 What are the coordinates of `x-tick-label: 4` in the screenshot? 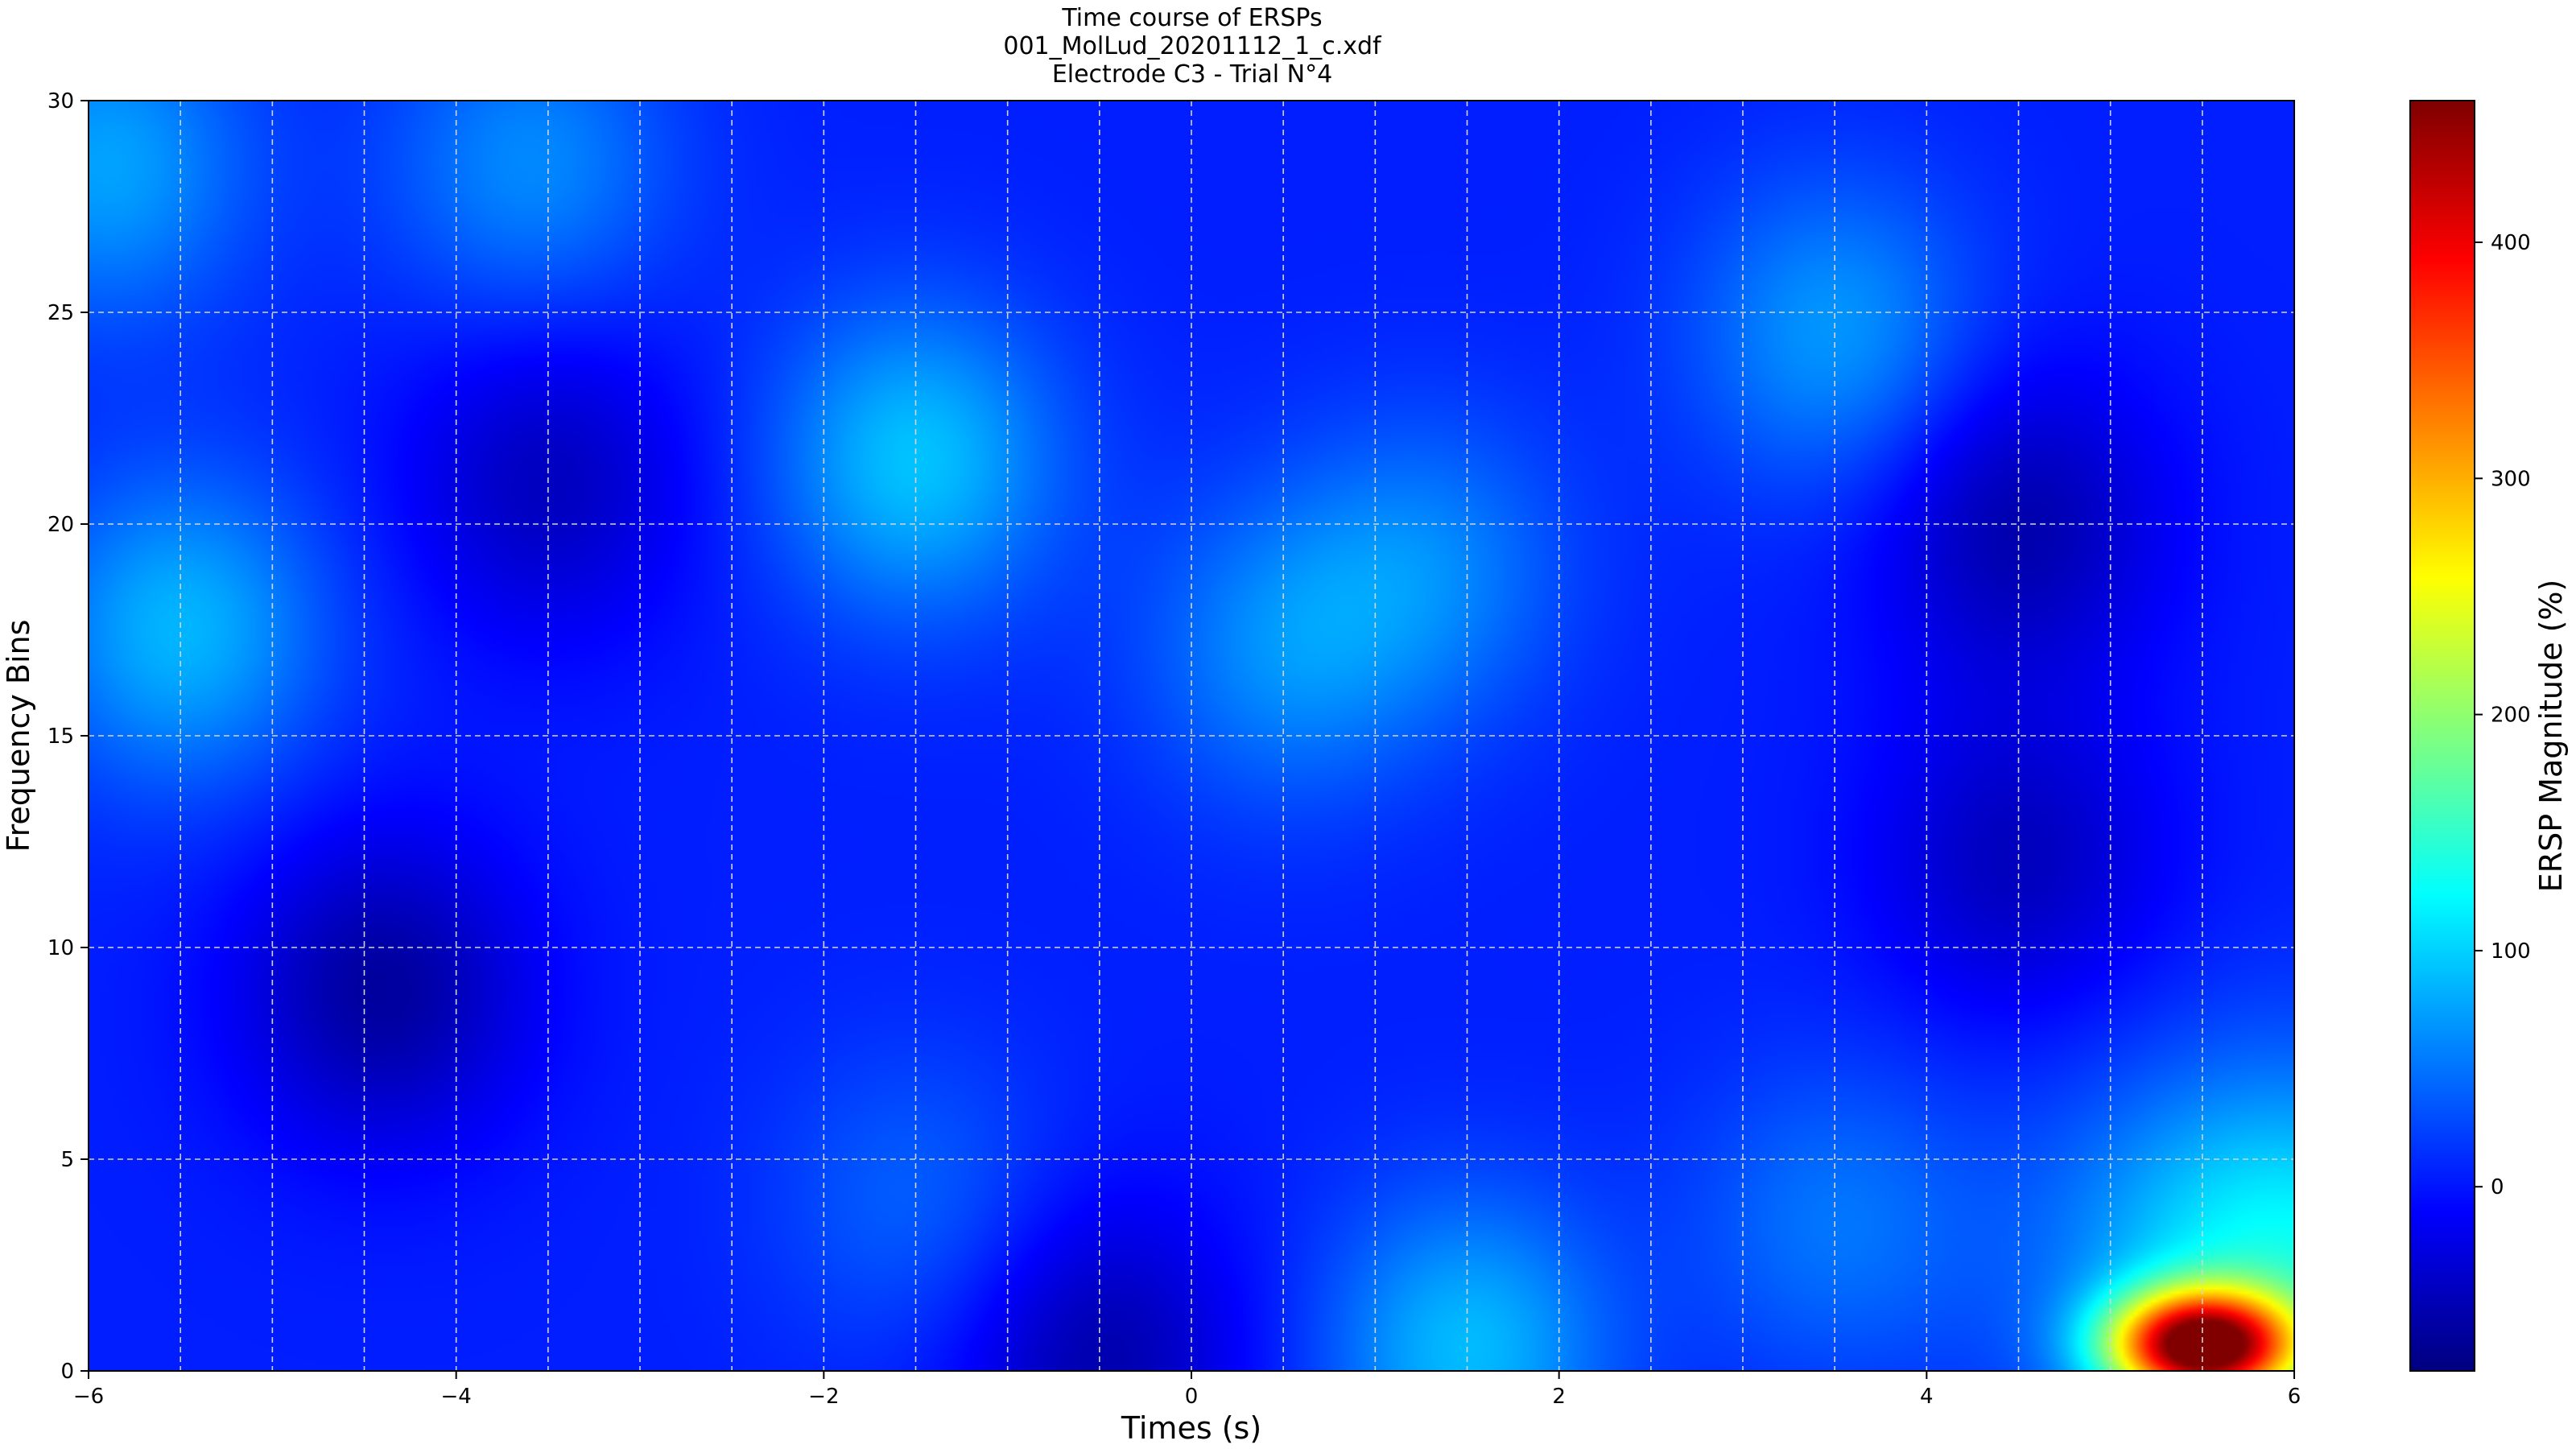 It's located at (1927, 1397).